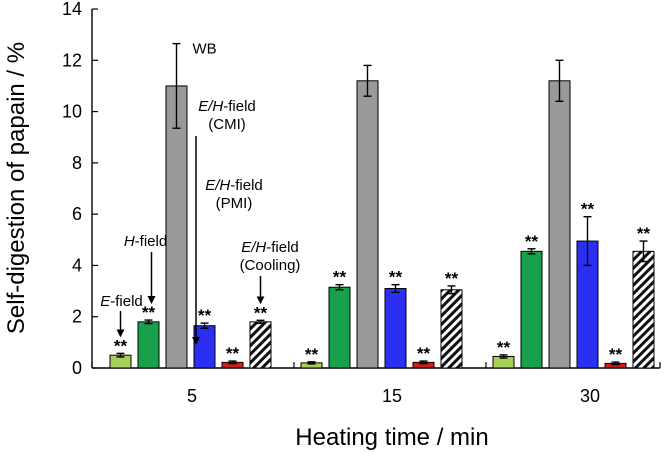 The height and width of the screenshot is (453, 666). I want to click on y-tick-label: 8, so click(77, 163).